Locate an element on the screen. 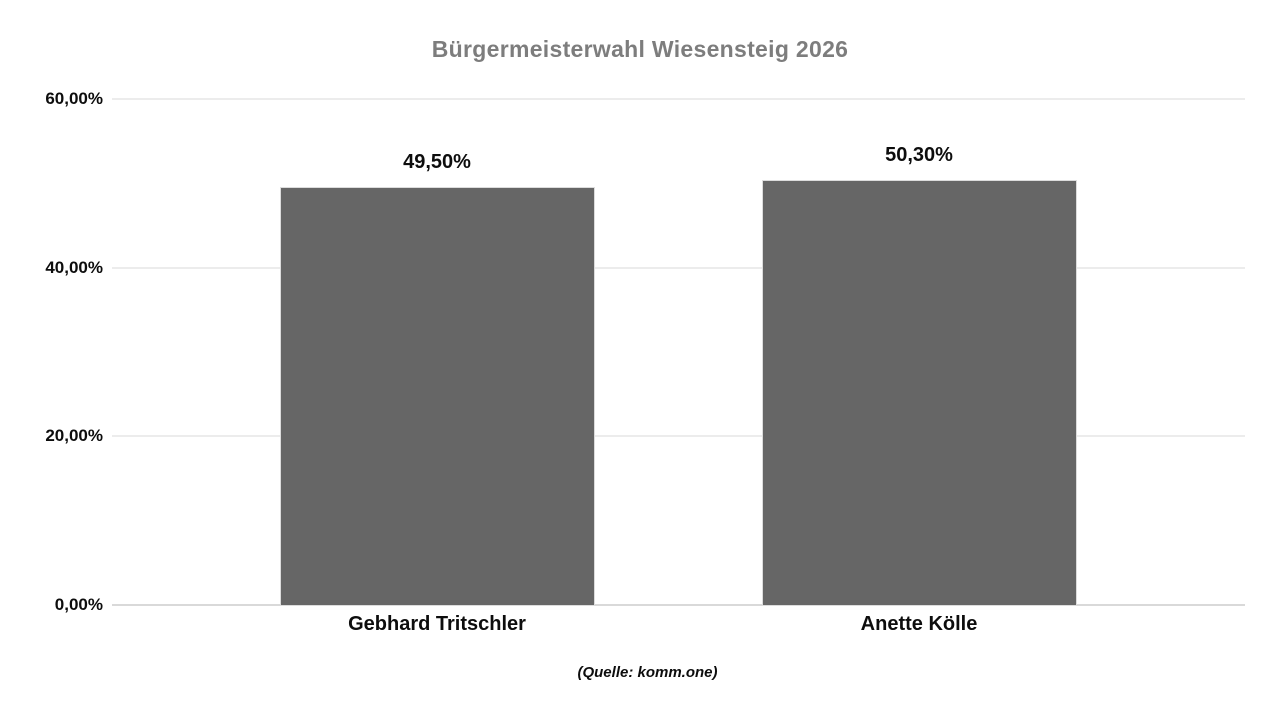 This screenshot has height=720, width=1280. bar-value-label: 49,50% is located at coordinates (437, 161).